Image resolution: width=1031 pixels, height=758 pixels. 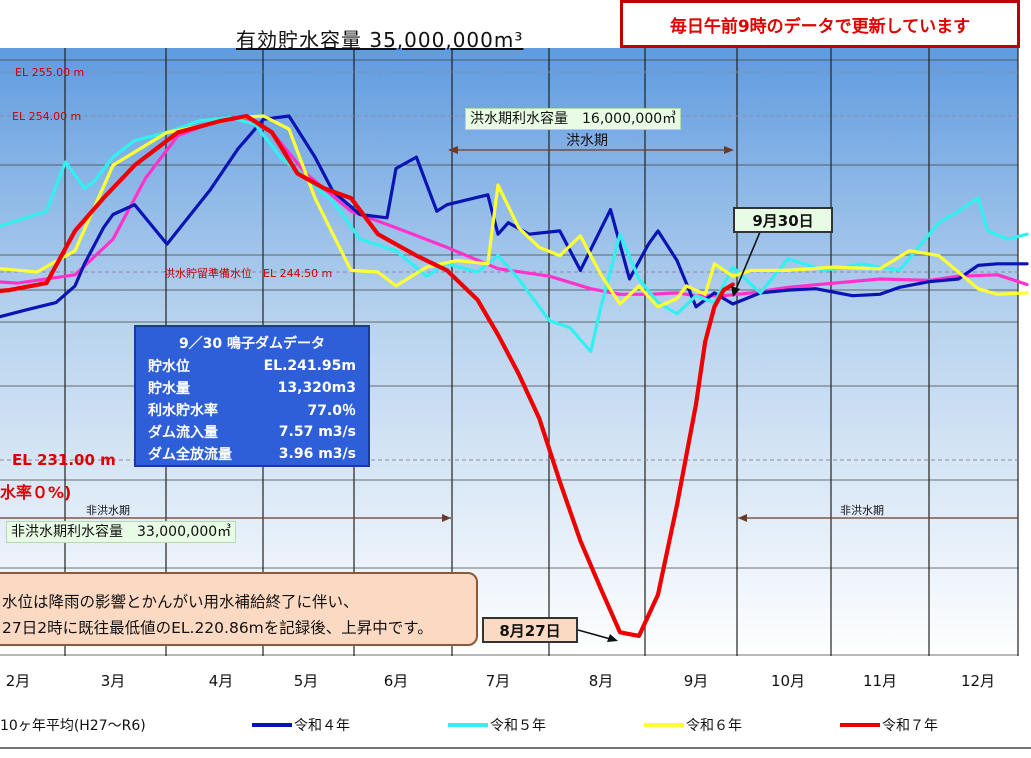 What do you see at coordinates (258, 453) in the screenshot?
I see `dam-data-row: ダム全放流量 3.96 m3/s` at bounding box center [258, 453].